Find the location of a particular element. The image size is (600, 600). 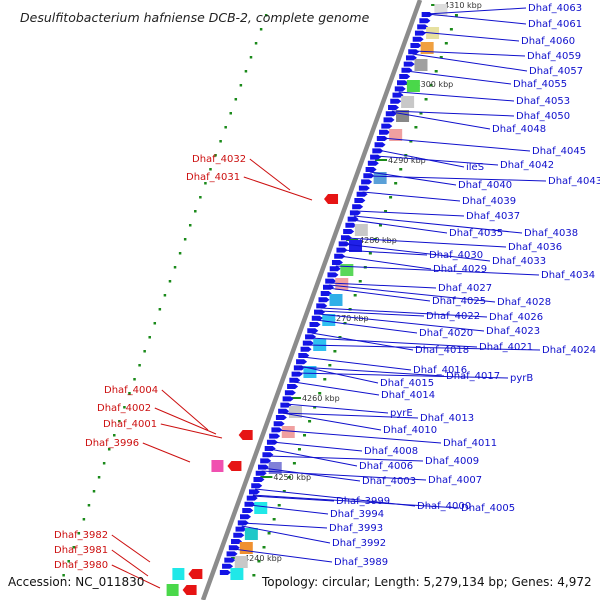

forward-gene-label-dhaf-4021: Dhaf_4021 is located at coordinates (506, 347).